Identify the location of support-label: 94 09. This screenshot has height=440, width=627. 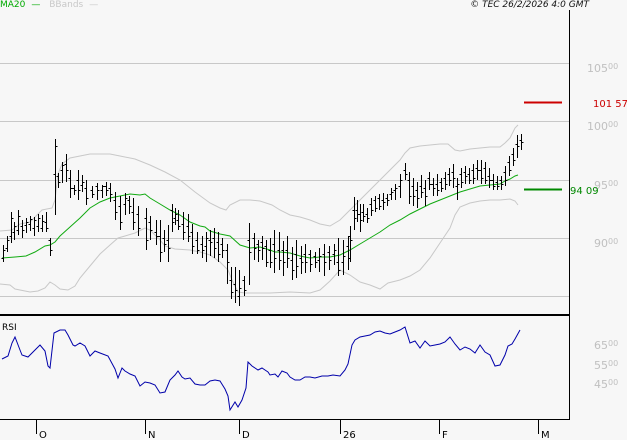
(584, 191).